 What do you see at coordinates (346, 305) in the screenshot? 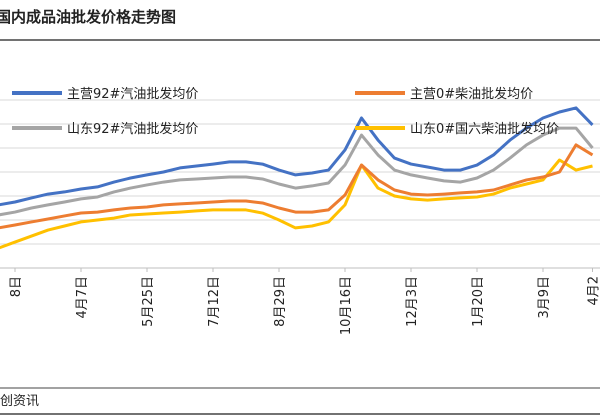
I see `x-tick-label: 10月16日` at bounding box center [346, 305].